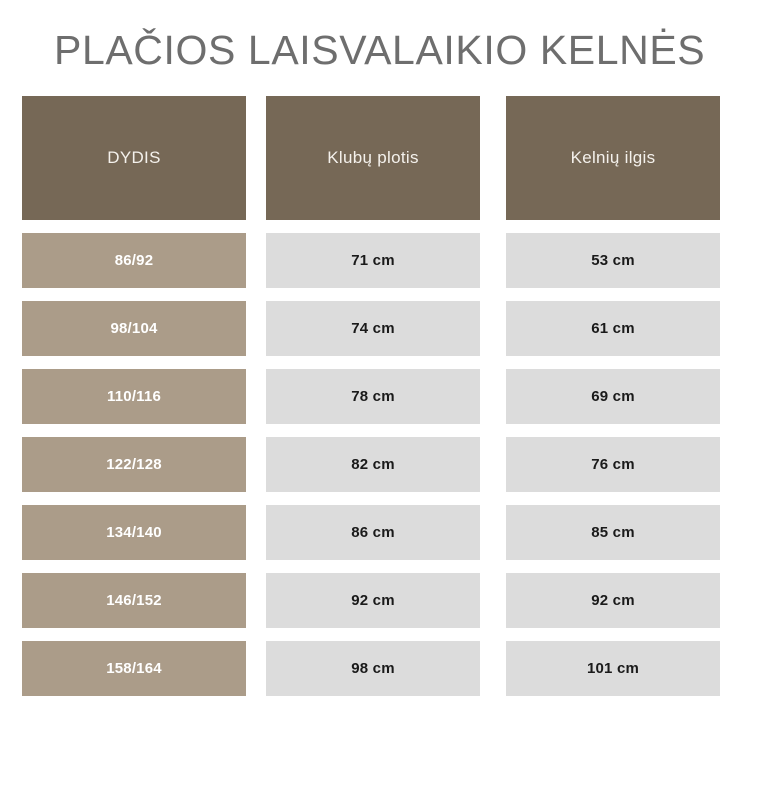 The width and height of the screenshot is (768, 791). Describe the element at coordinates (134, 328) in the screenshot. I see `cell-size: 98/104` at that location.